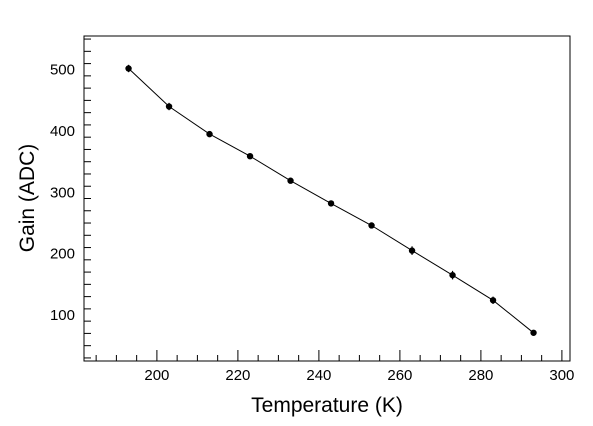 This screenshot has width=593, height=426. Describe the element at coordinates (237, 375) in the screenshot. I see `x-tick-label: 220` at that location.